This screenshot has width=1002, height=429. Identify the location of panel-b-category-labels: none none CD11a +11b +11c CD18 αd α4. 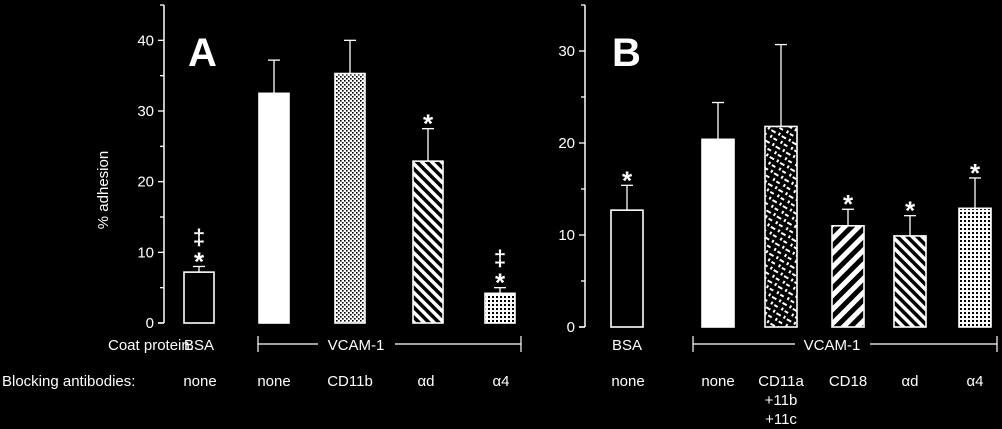
(797, 400).